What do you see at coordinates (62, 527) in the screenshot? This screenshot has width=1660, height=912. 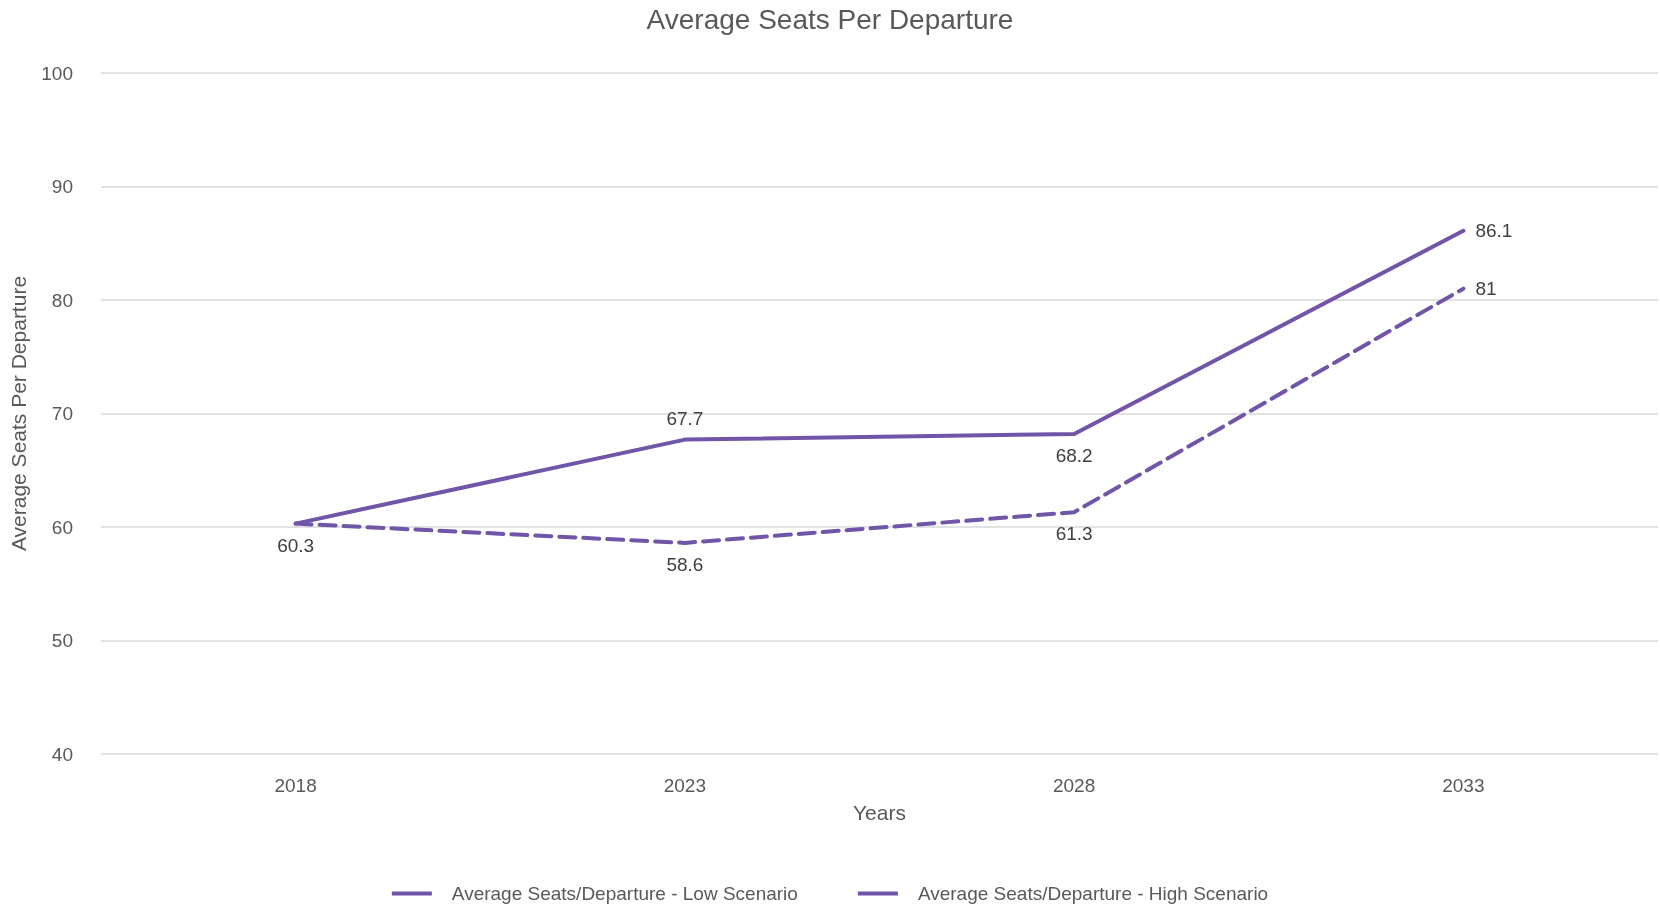 I see `y-tick-label: 60` at bounding box center [62, 527].